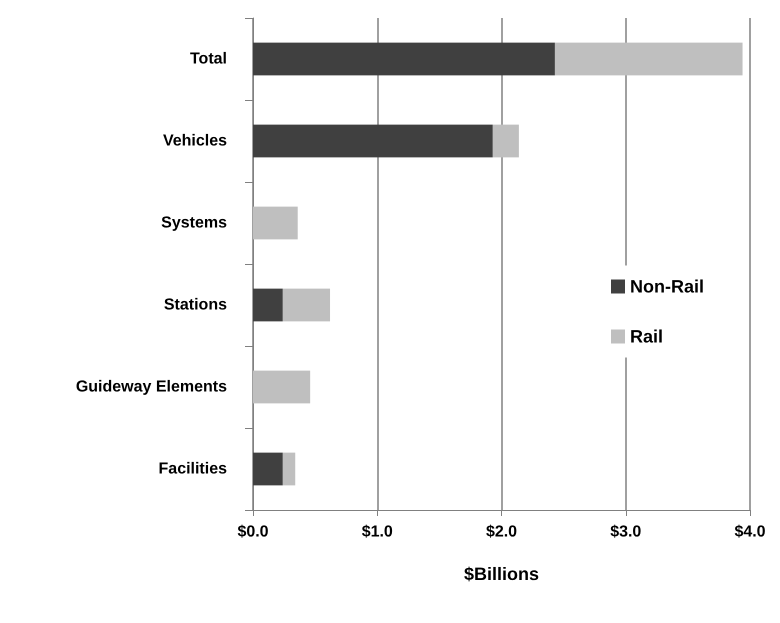 The height and width of the screenshot is (623, 780). What do you see at coordinates (647, 336) in the screenshot?
I see `legend-label: Rail` at bounding box center [647, 336].